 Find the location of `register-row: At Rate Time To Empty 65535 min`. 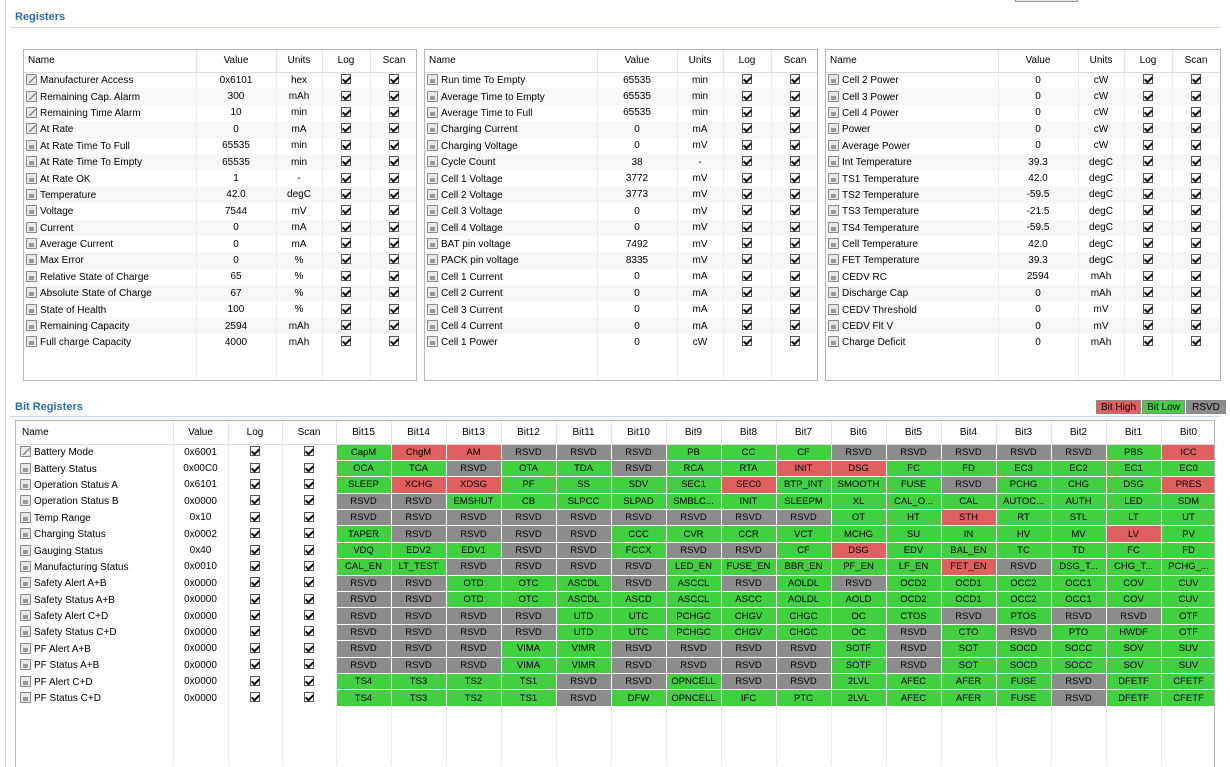

register-row: At Rate Time To Empty 65535 min is located at coordinates (220, 162).